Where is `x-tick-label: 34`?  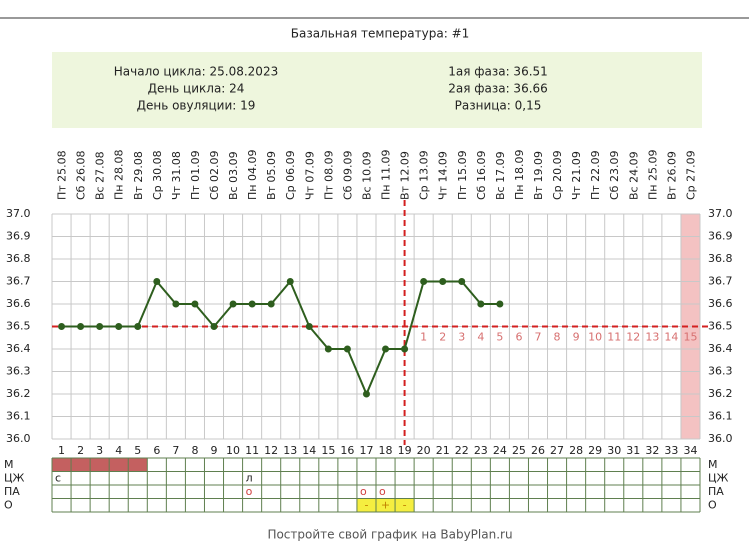
x-tick-label: 34 is located at coordinates (690, 450).